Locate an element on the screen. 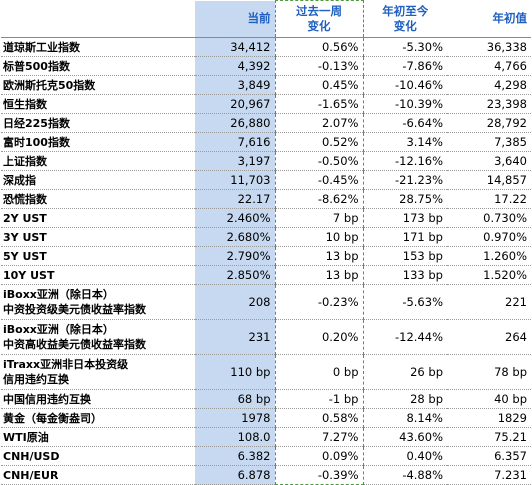  value-cell: 75.21 is located at coordinates (489, 437).